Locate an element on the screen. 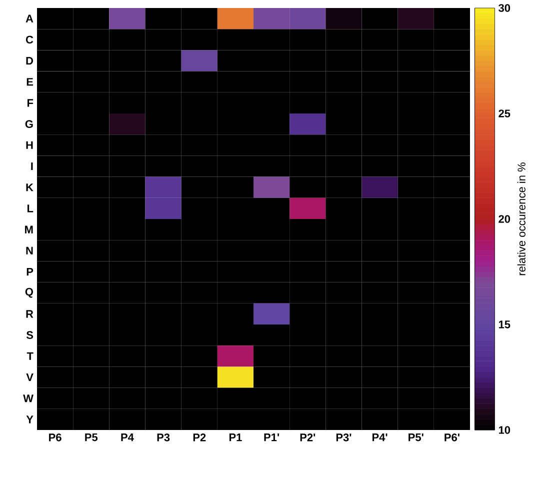  y-tick-label: S is located at coordinates (30, 335).